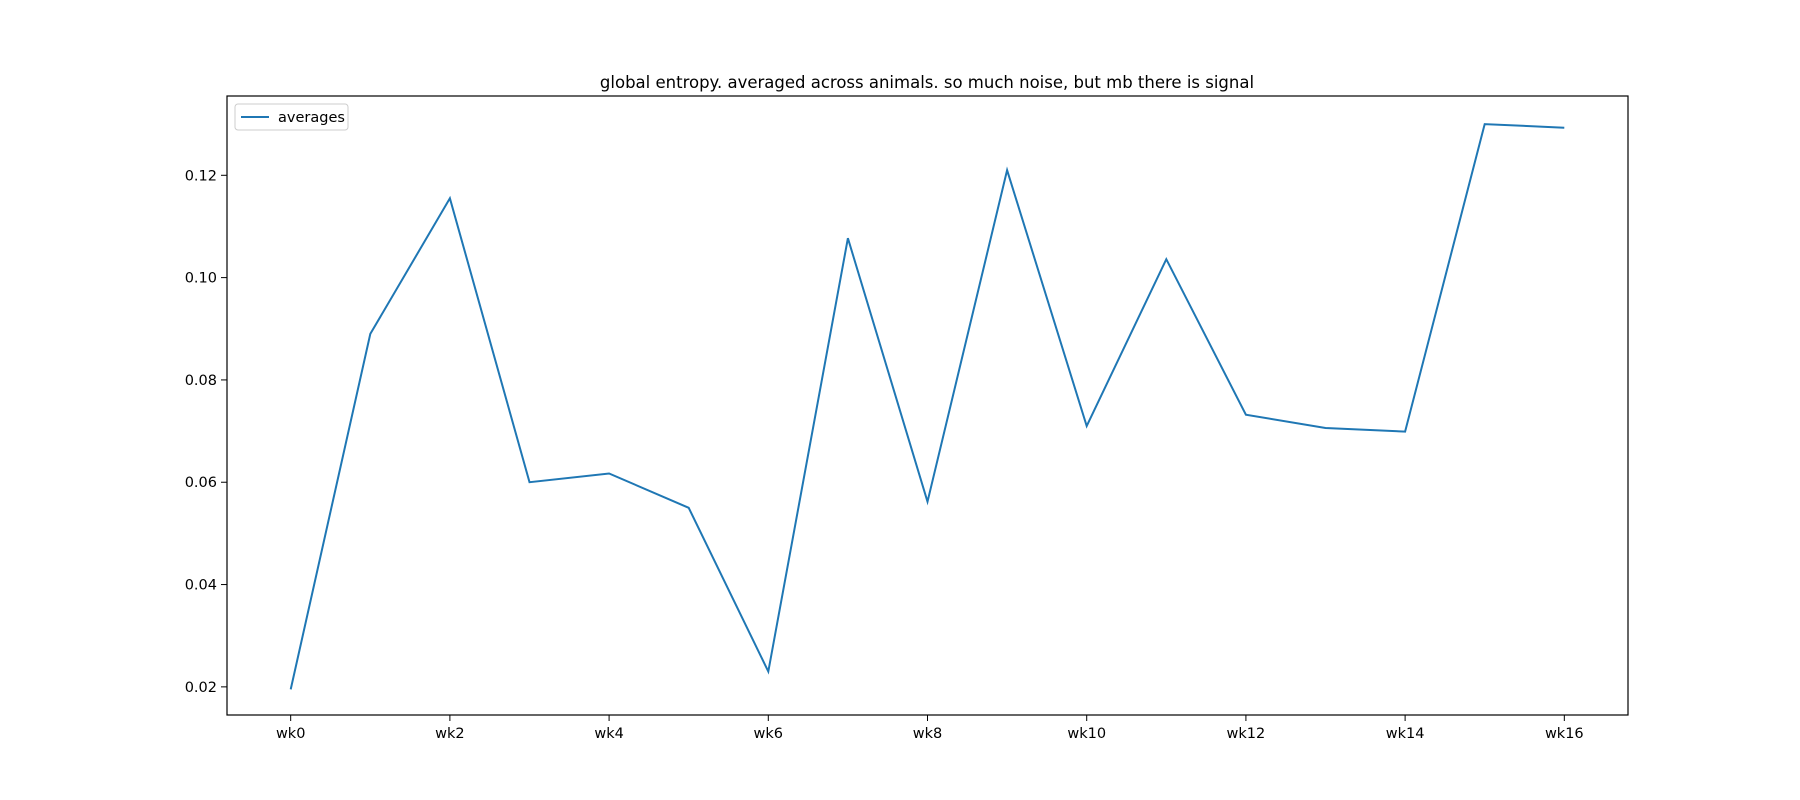  What do you see at coordinates (1246, 734) in the screenshot?
I see `x-tick-label: wk12` at bounding box center [1246, 734].